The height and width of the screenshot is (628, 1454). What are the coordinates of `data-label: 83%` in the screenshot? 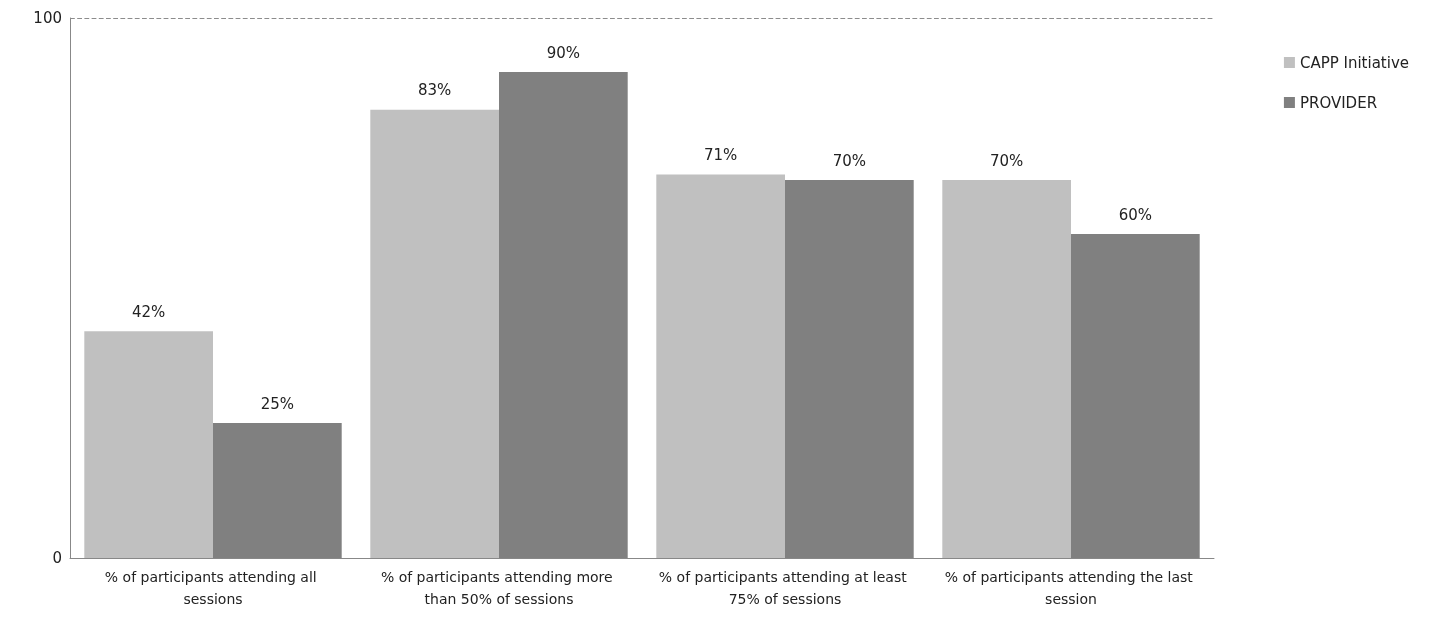 It's located at (434, 90).